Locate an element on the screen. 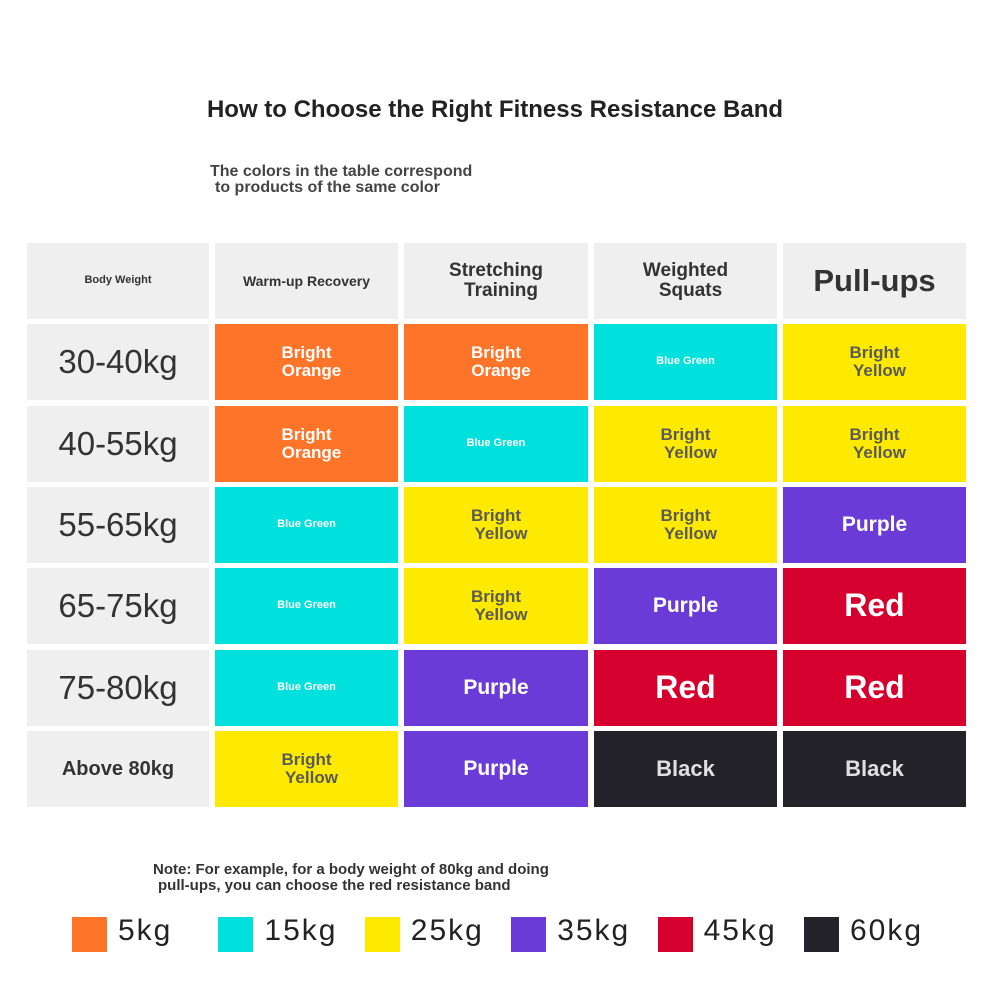 The image size is (990, 1003). weight-cell: 65-75kg is located at coordinates (118, 606).